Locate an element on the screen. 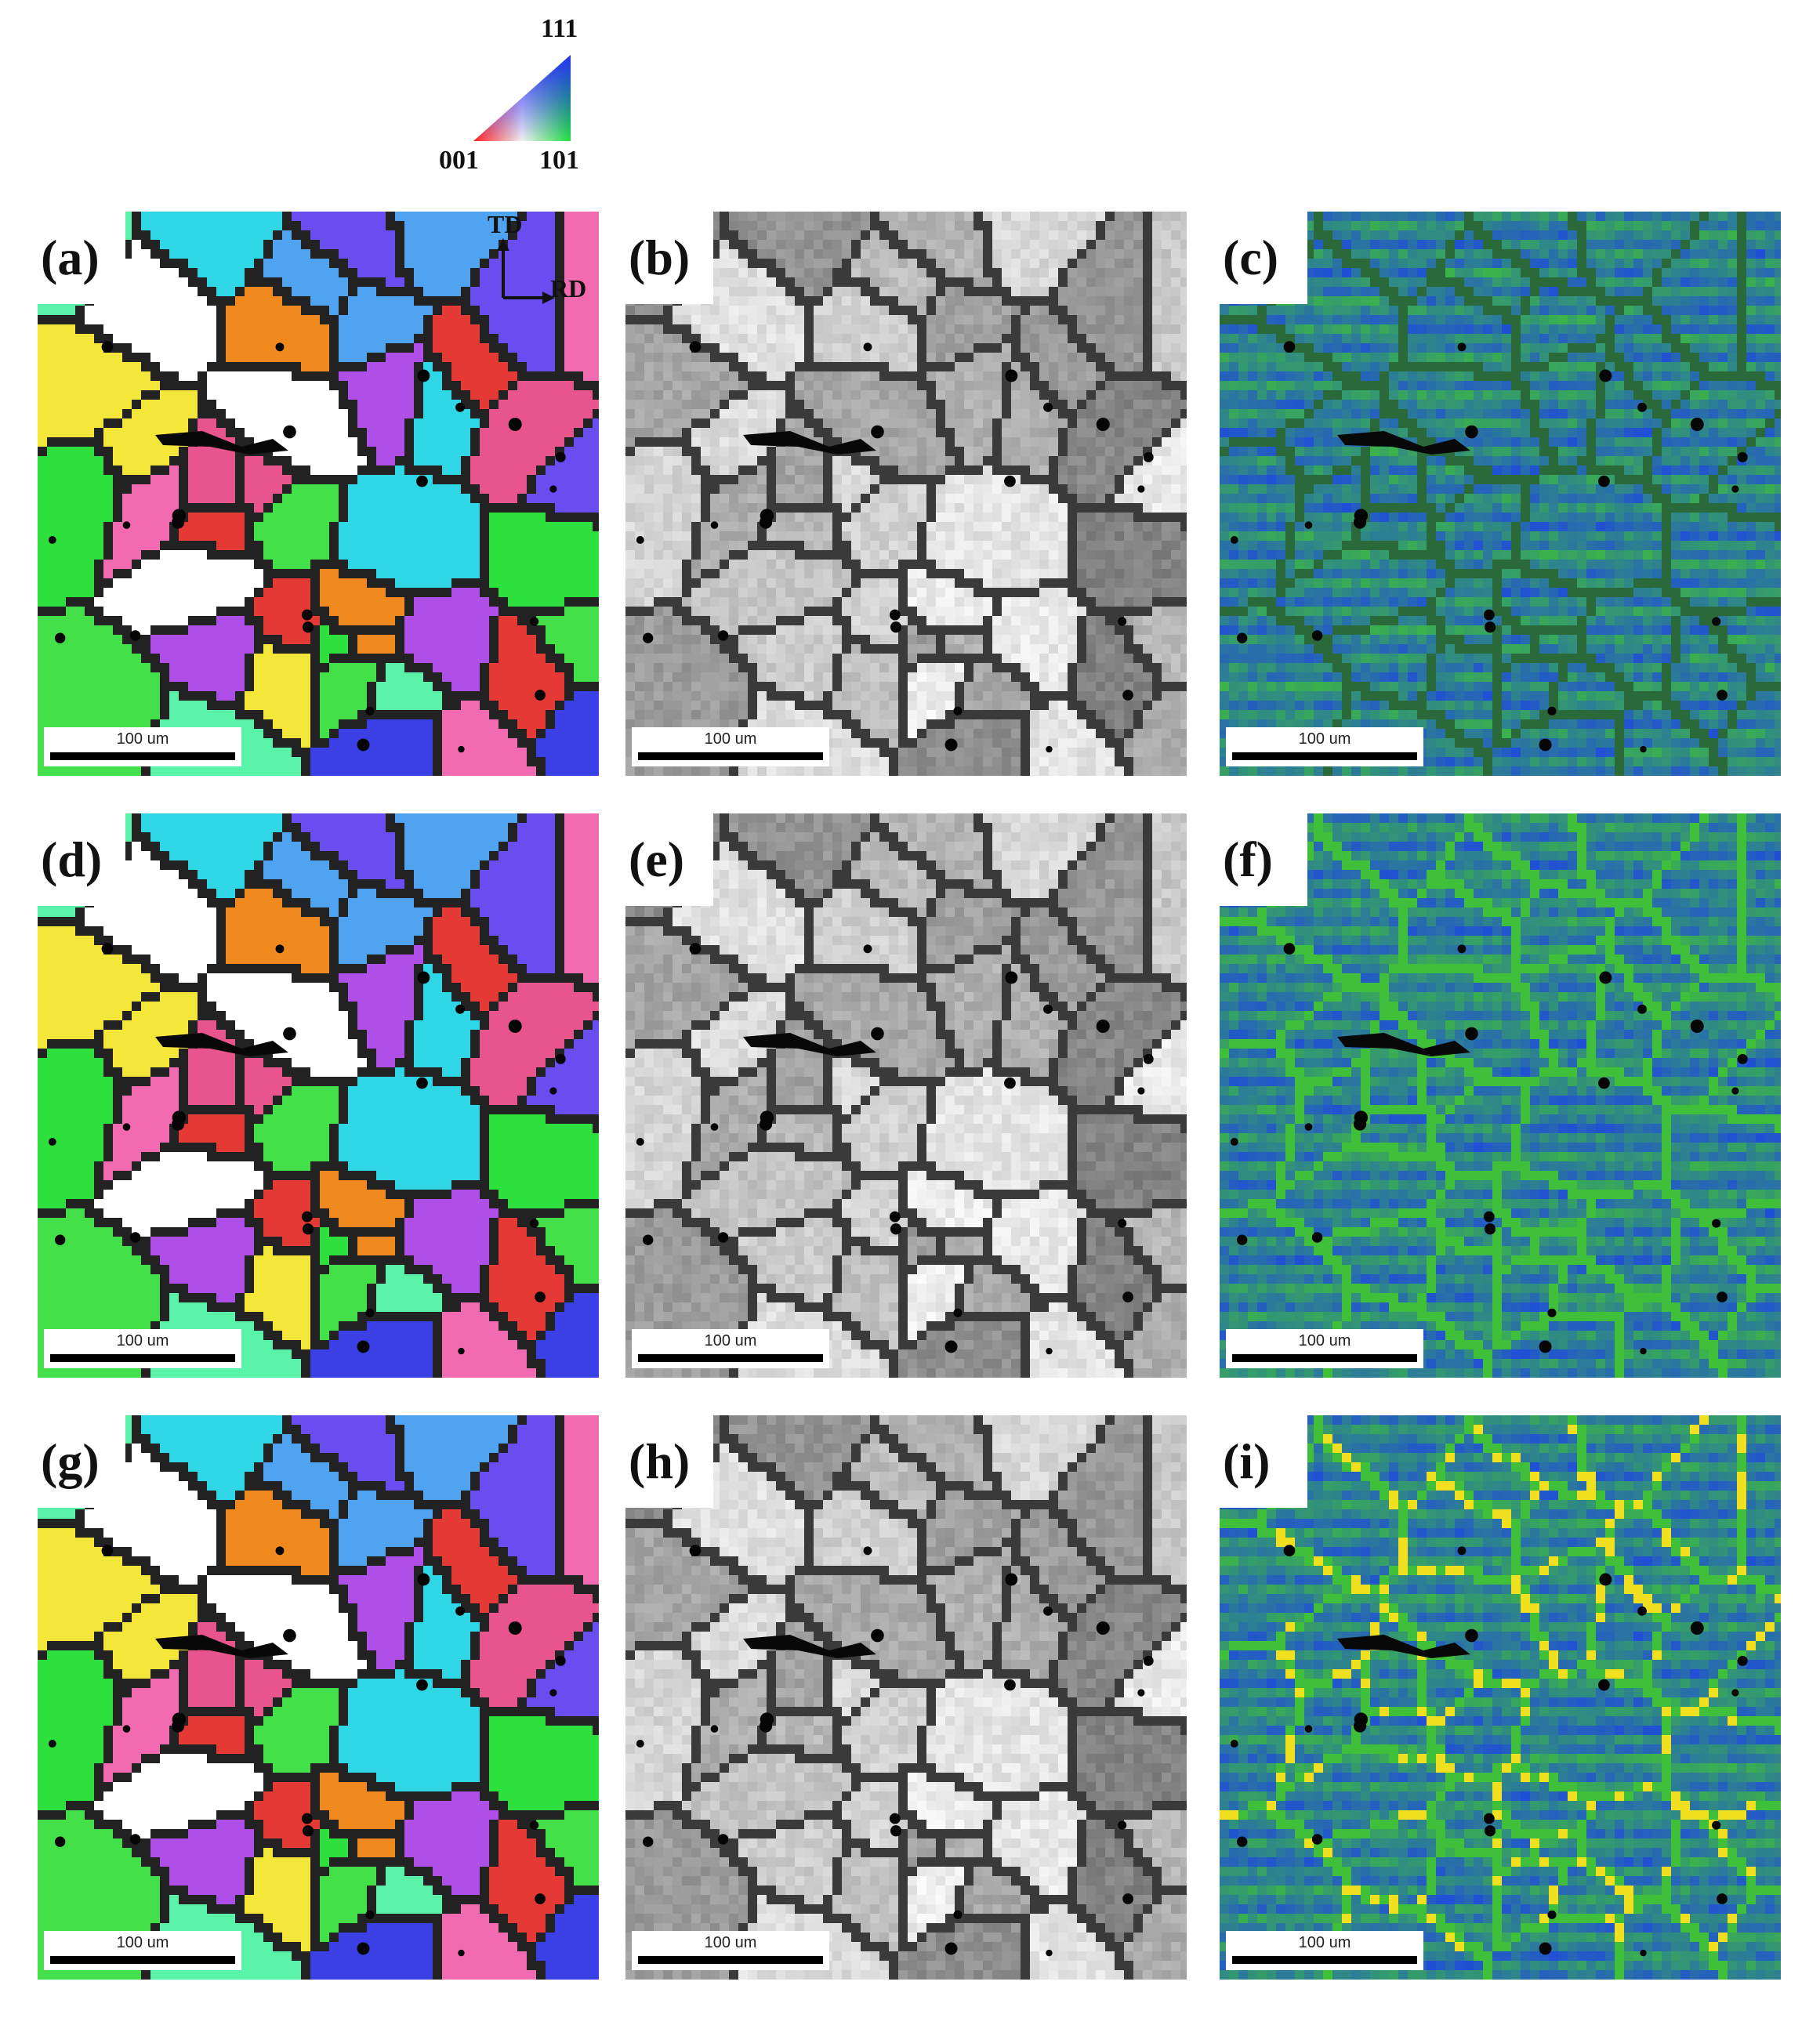  axes-arrow-icon is located at coordinates (526, 271).